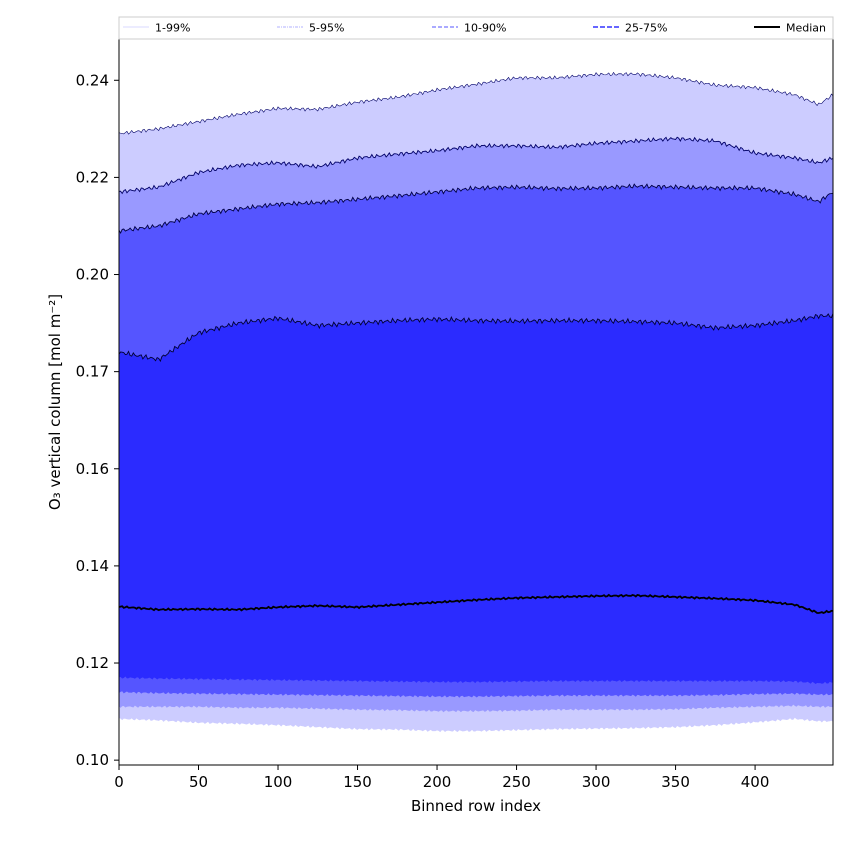 The width and height of the screenshot is (850, 850). Describe the element at coordinates (806, 28) in the screenshot. I see `legend-label: Median` at that location.